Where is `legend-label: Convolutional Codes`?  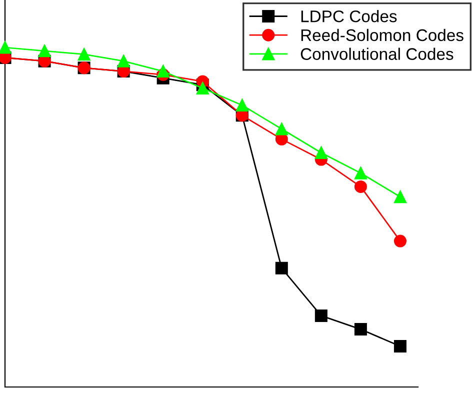
legend-label: Convolutional Codes is located at coordinates (377, 54).